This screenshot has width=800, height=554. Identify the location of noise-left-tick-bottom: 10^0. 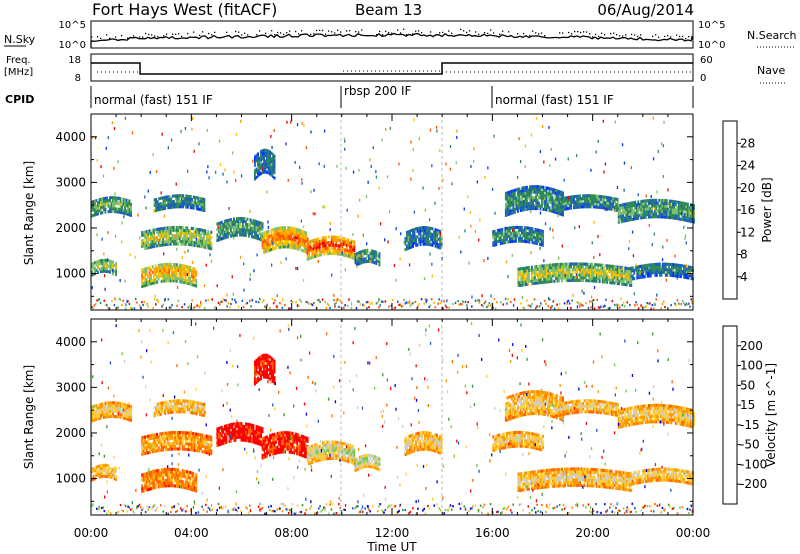
(72, 45).